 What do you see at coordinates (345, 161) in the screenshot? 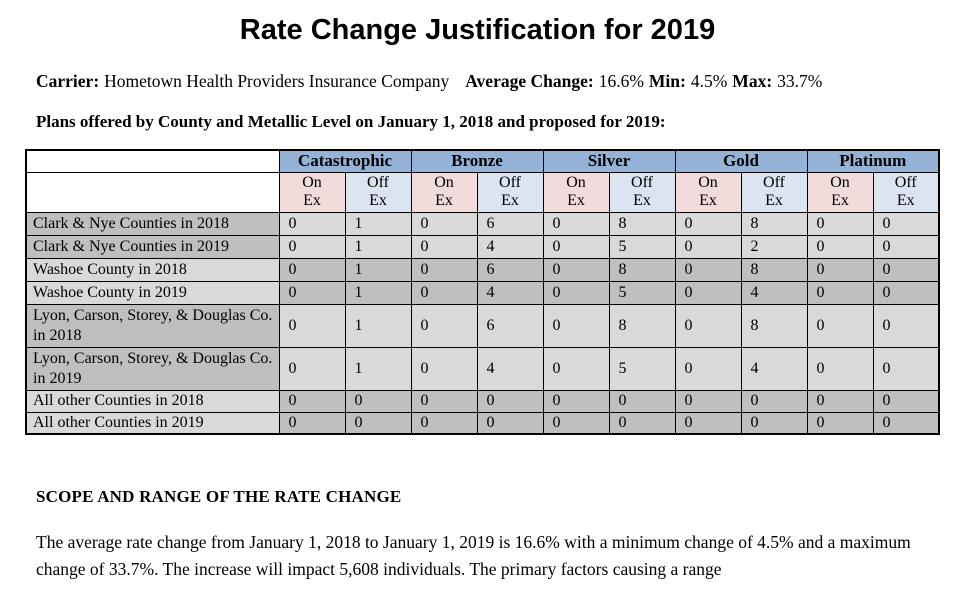
I see `metal-header-catastrophic: Catastrophic` at bounding box center [345, 161].